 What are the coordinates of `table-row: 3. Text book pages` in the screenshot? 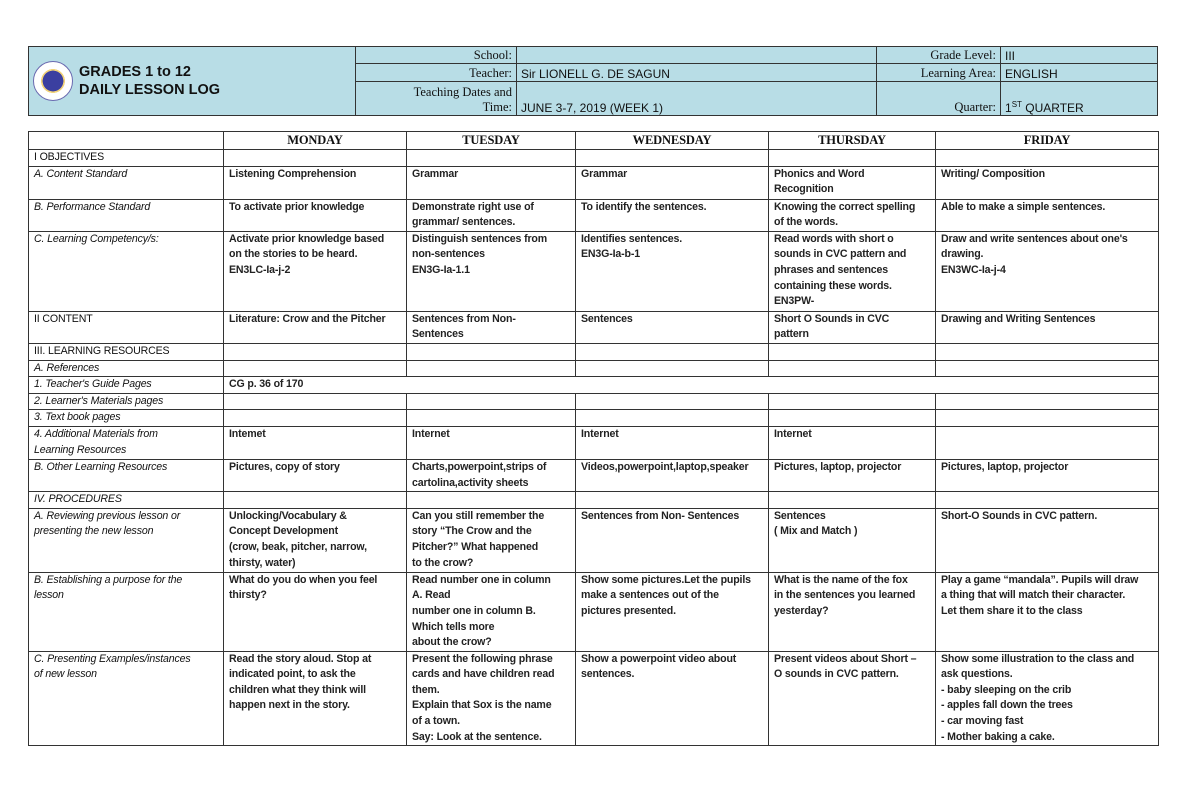 It's located at (593, 418).